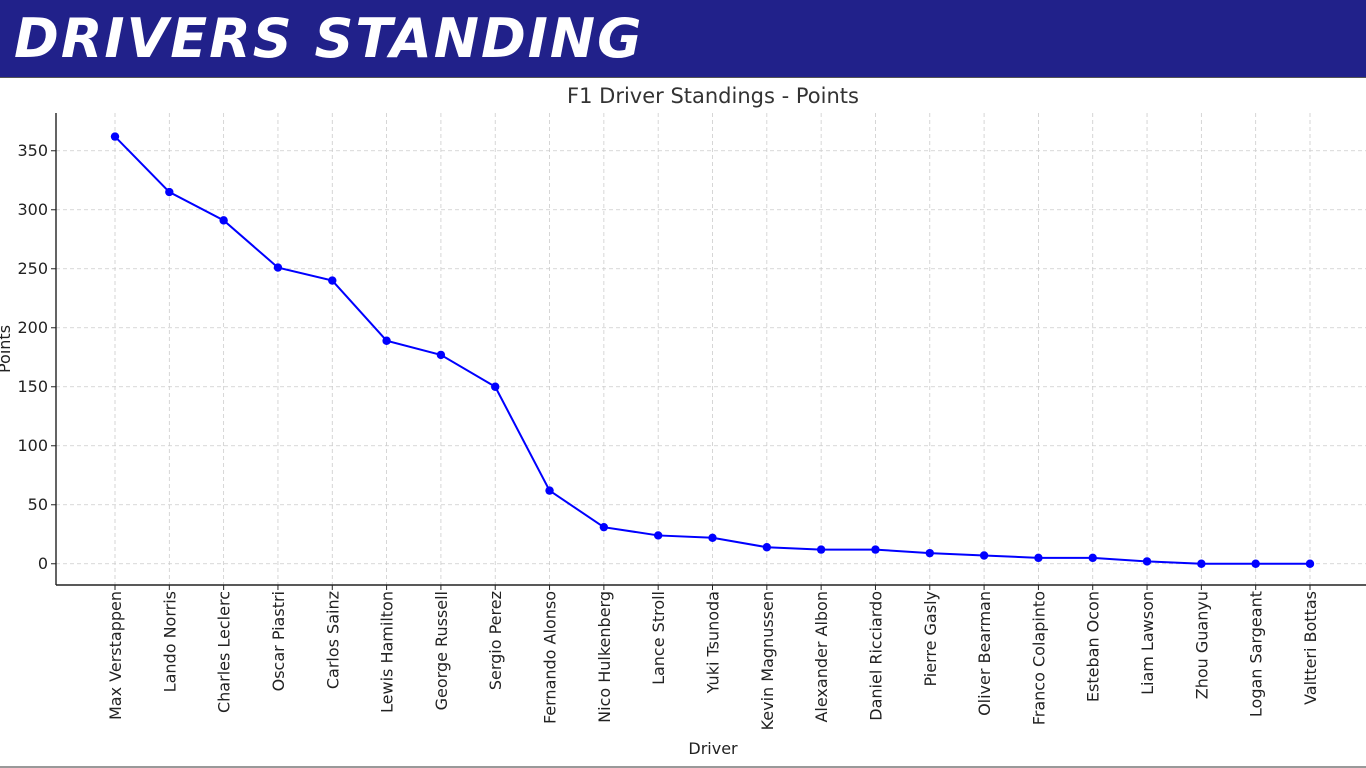  I want to click on x-tick-label: Daniel Ricciardo, so click(875, 656).